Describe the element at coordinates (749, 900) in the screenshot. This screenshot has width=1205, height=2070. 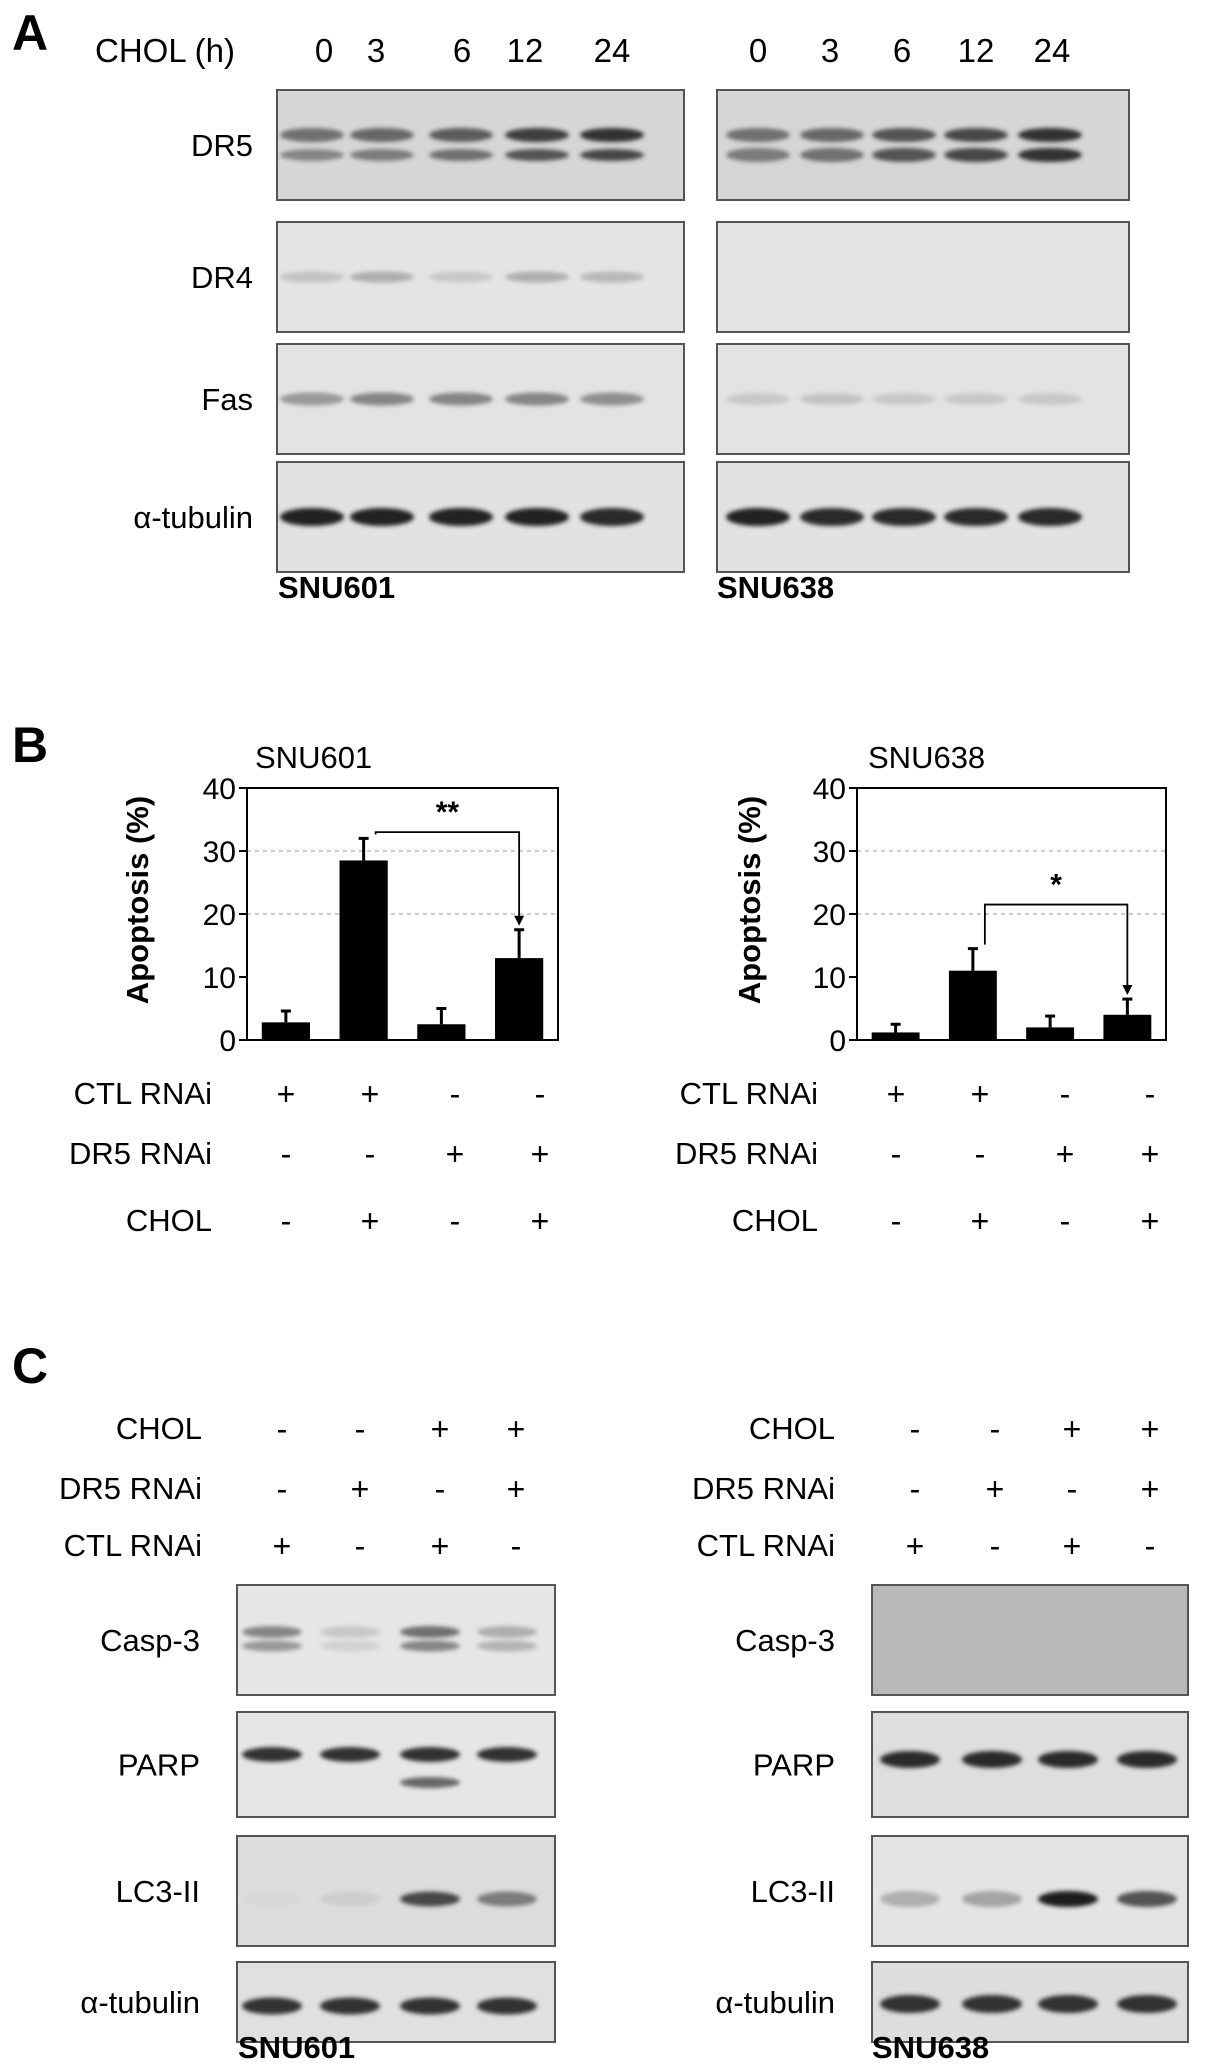
I see `y-axis-label-snu638: Apoptosis (%)` at that location.